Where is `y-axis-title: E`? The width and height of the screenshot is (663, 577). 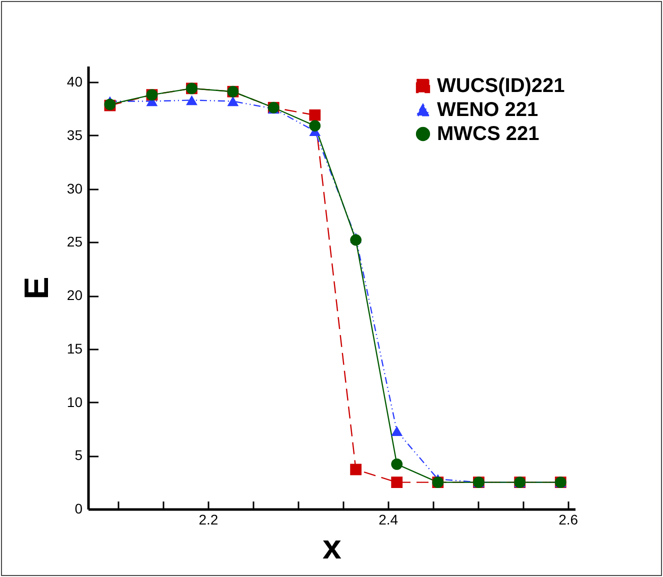
y-axis-title: E is located at coordinates (37, 288).